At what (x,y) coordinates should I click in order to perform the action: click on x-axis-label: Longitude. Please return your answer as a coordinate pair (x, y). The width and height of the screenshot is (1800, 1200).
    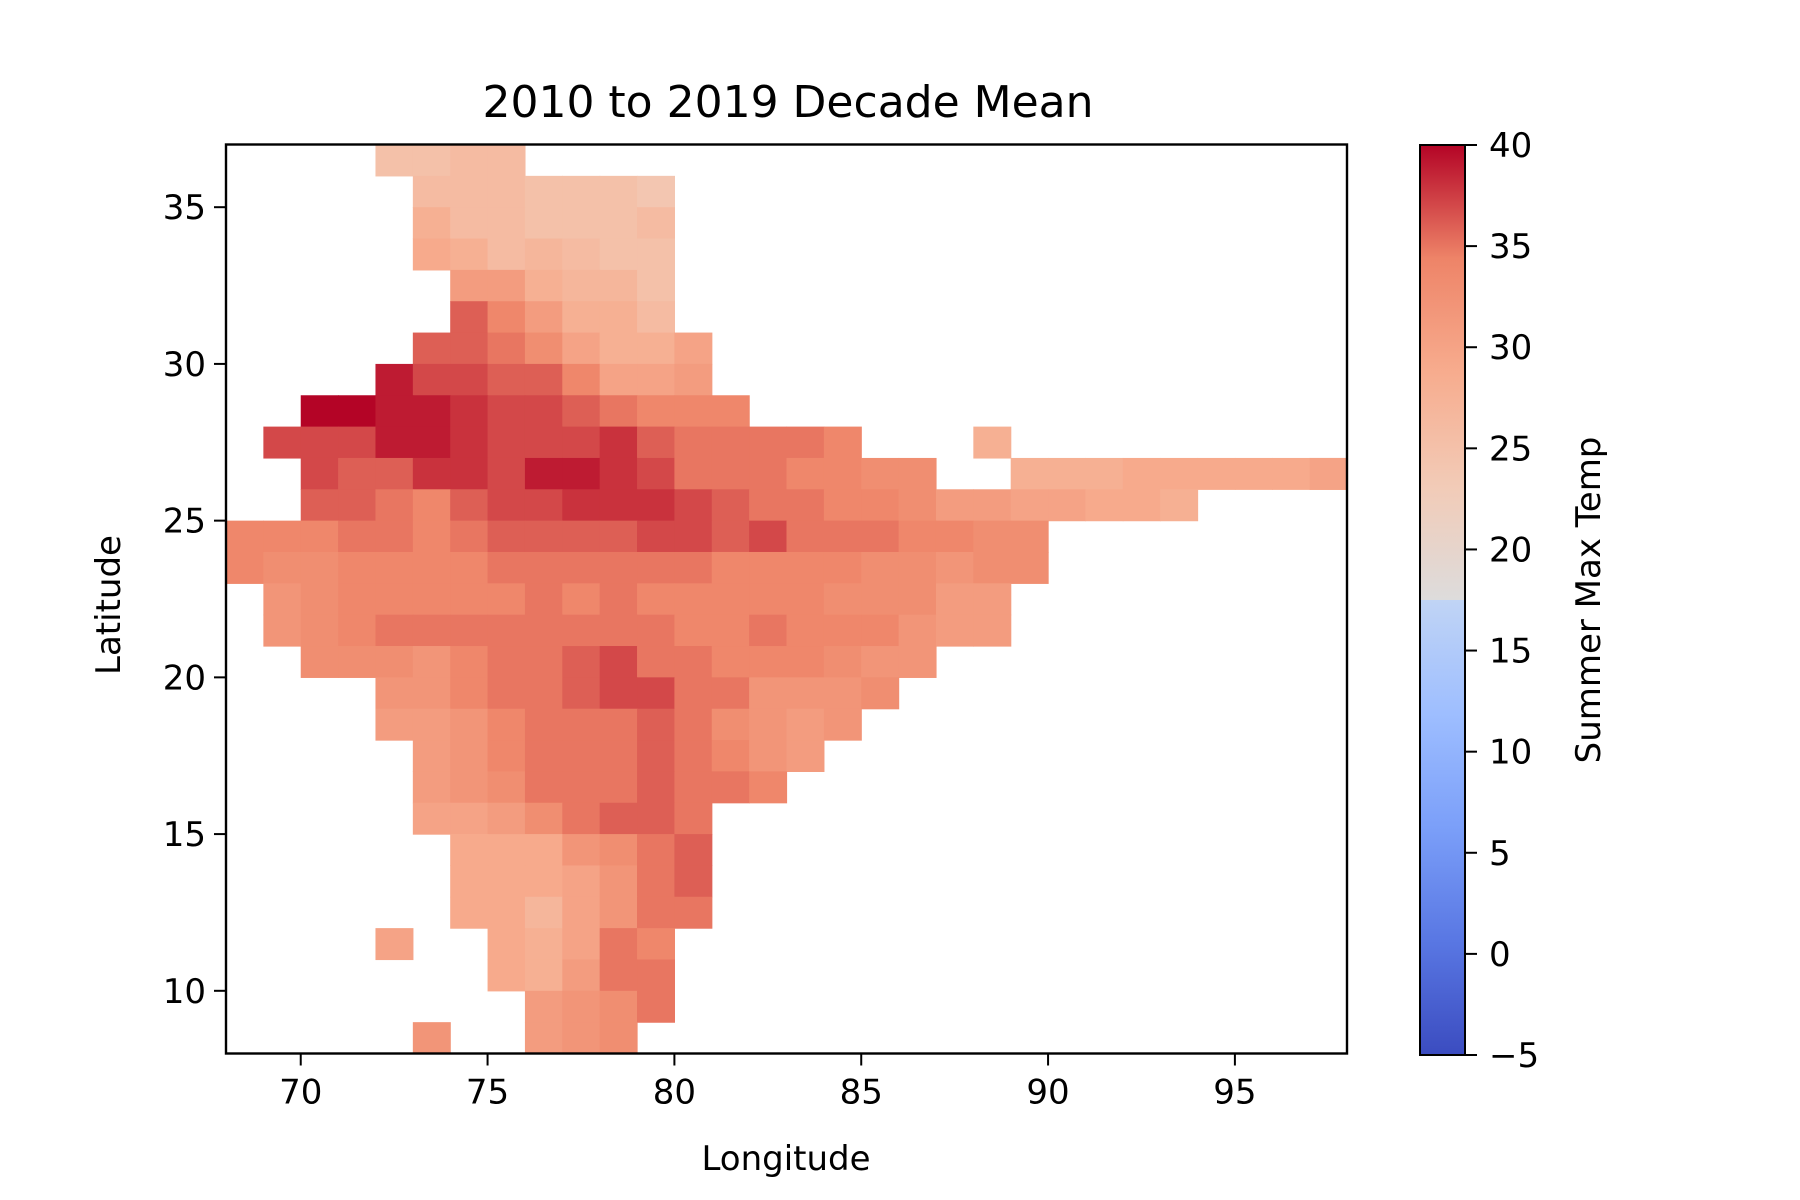
    Looking at the image, I should click on (785, 1159).